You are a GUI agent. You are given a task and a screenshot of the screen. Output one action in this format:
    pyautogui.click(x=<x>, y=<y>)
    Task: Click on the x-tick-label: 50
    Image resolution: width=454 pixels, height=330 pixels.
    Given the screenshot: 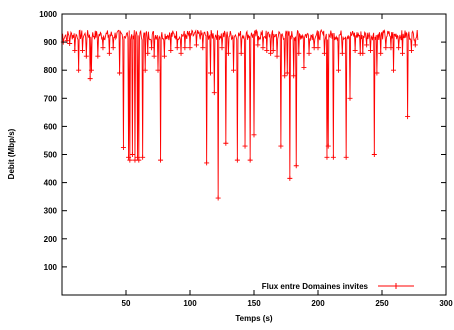 What is the action you would take?
    pyautogui.click(x=126, y=303)
    